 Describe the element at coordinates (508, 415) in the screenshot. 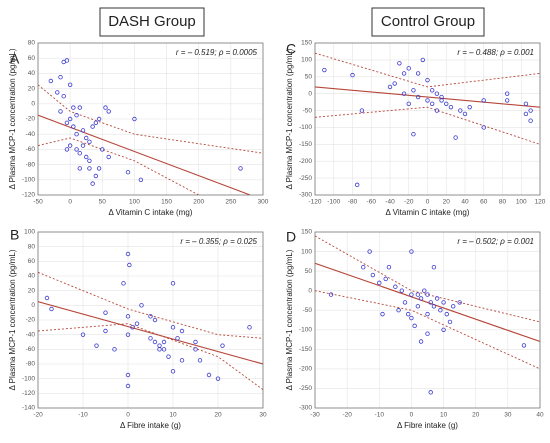

I see `x-tick-label: 30` at that location.